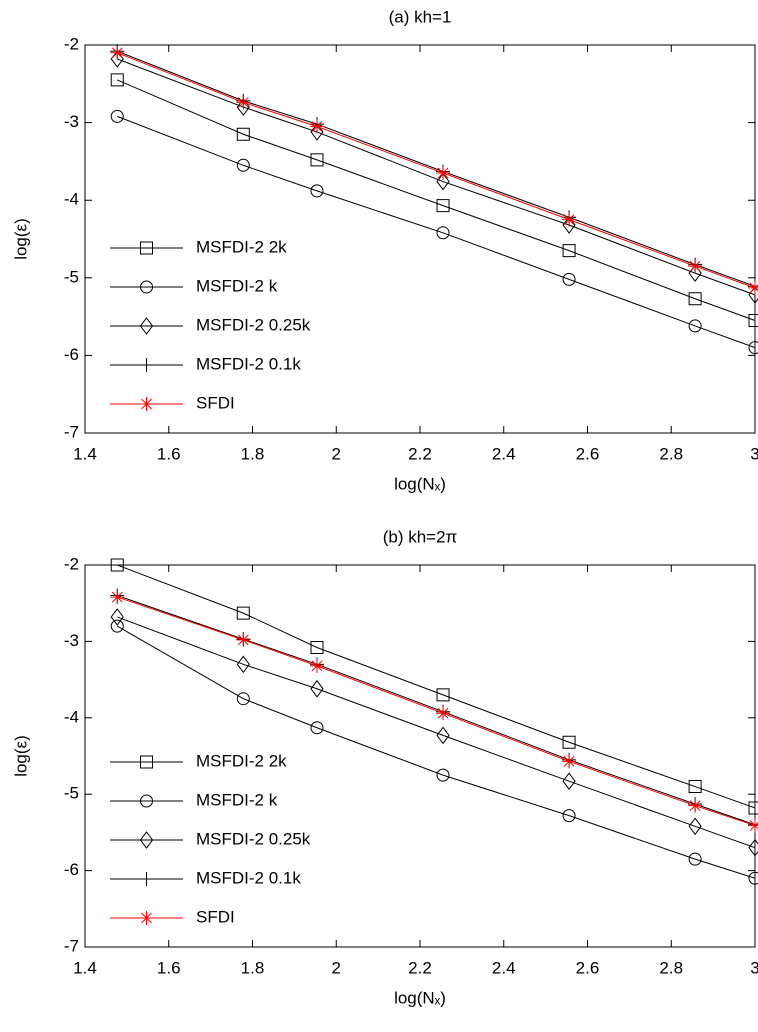 Image resolution: width=758 pixels, height=1032 pixels. I want to click on chart-title: (a) kh=1, so click(420, 16).